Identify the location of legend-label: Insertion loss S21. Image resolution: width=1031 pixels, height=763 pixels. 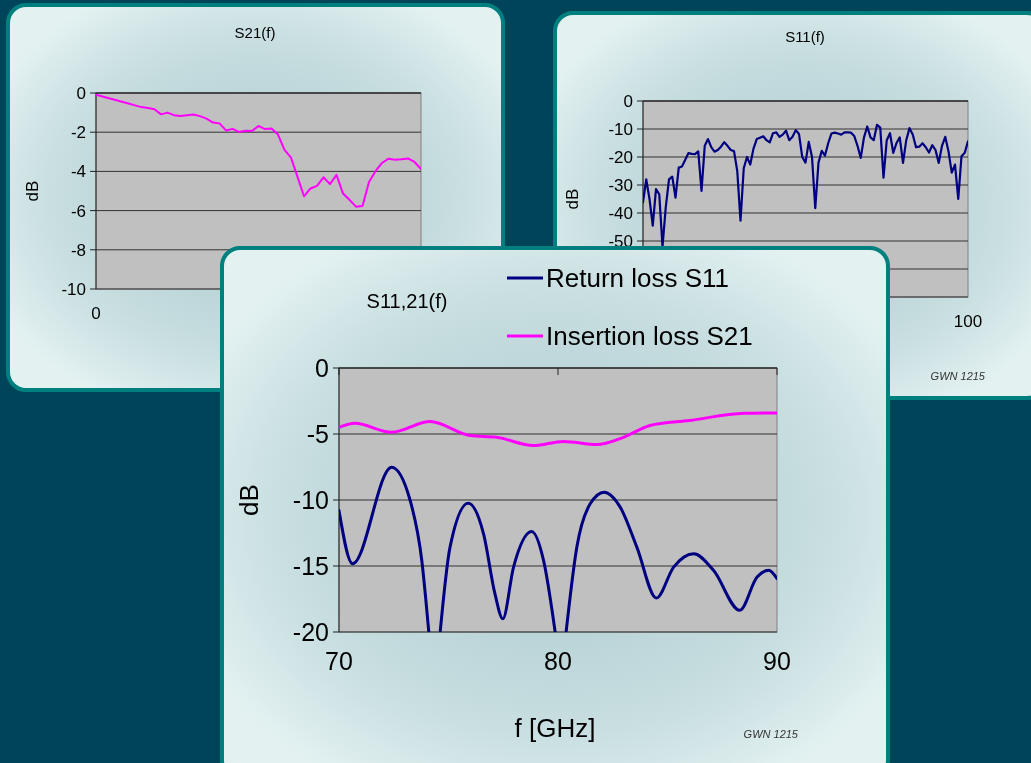
(649, 336).